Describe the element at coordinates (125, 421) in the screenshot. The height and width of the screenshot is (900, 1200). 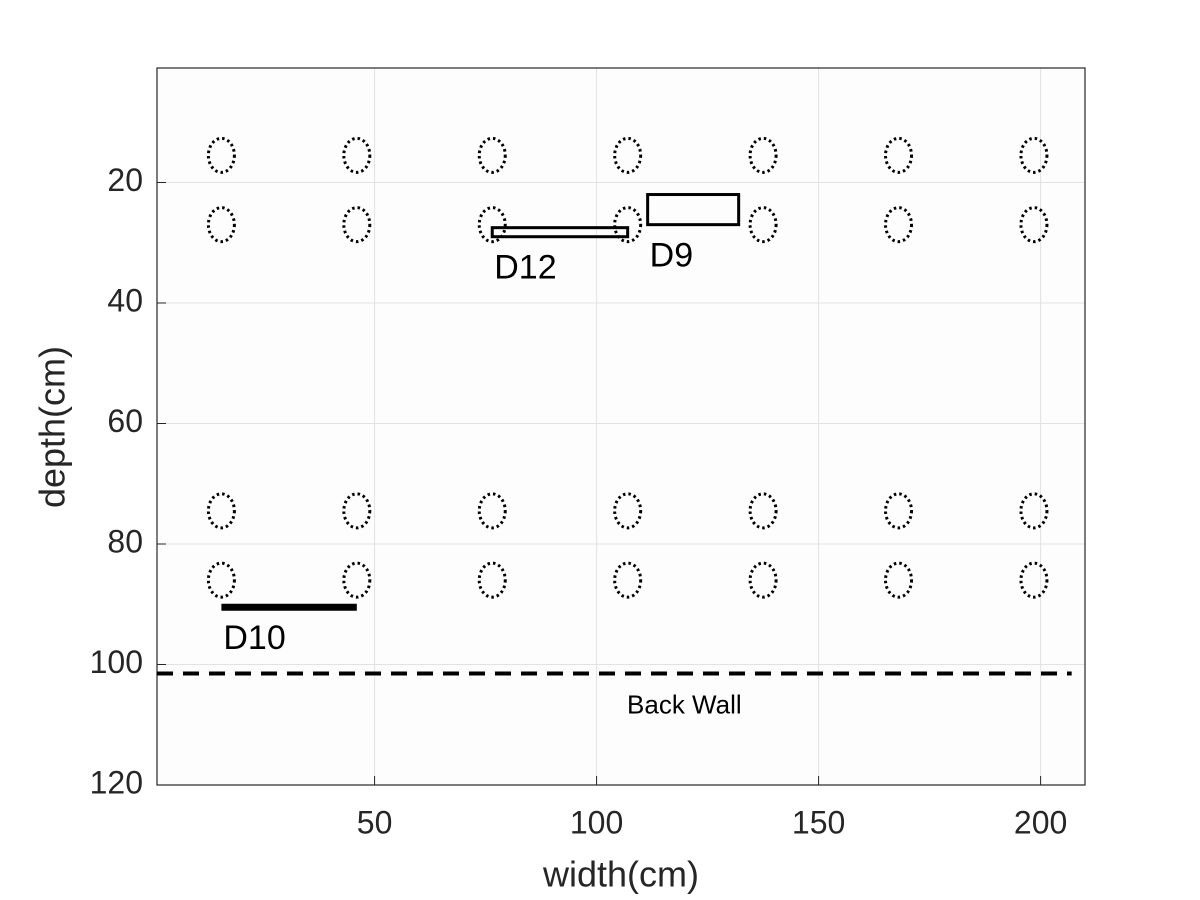
I see `y-tick-label: 60` at that location.